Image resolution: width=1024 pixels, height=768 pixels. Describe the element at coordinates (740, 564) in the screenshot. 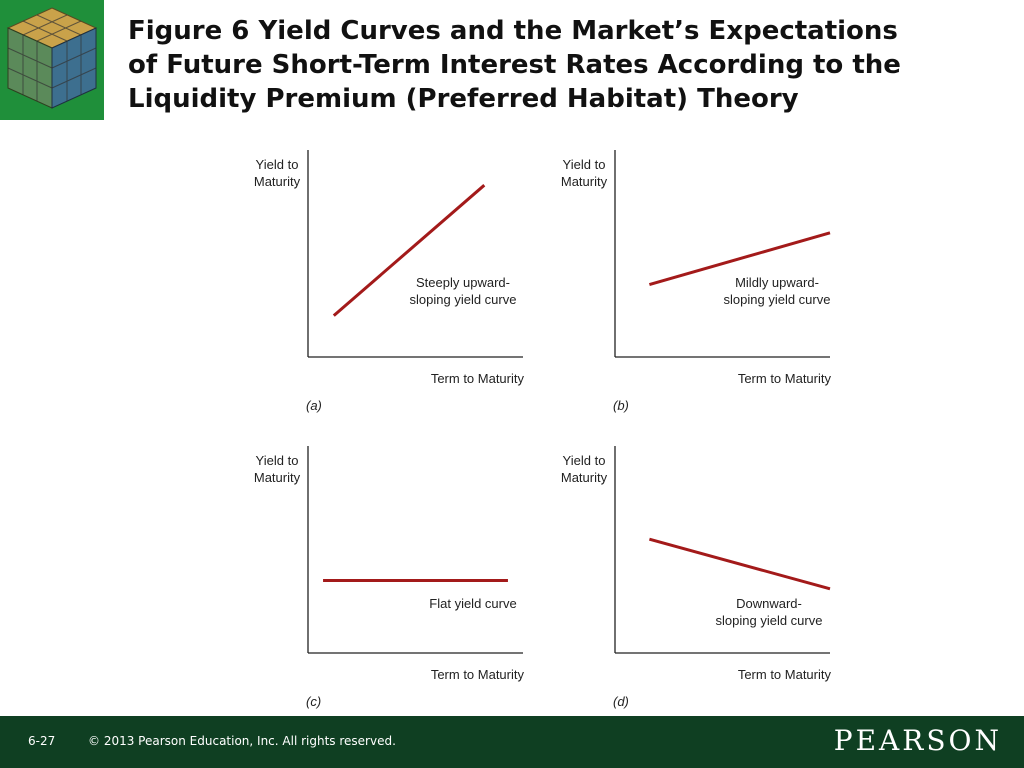

I see `chart-d-yield-curve` at that location.